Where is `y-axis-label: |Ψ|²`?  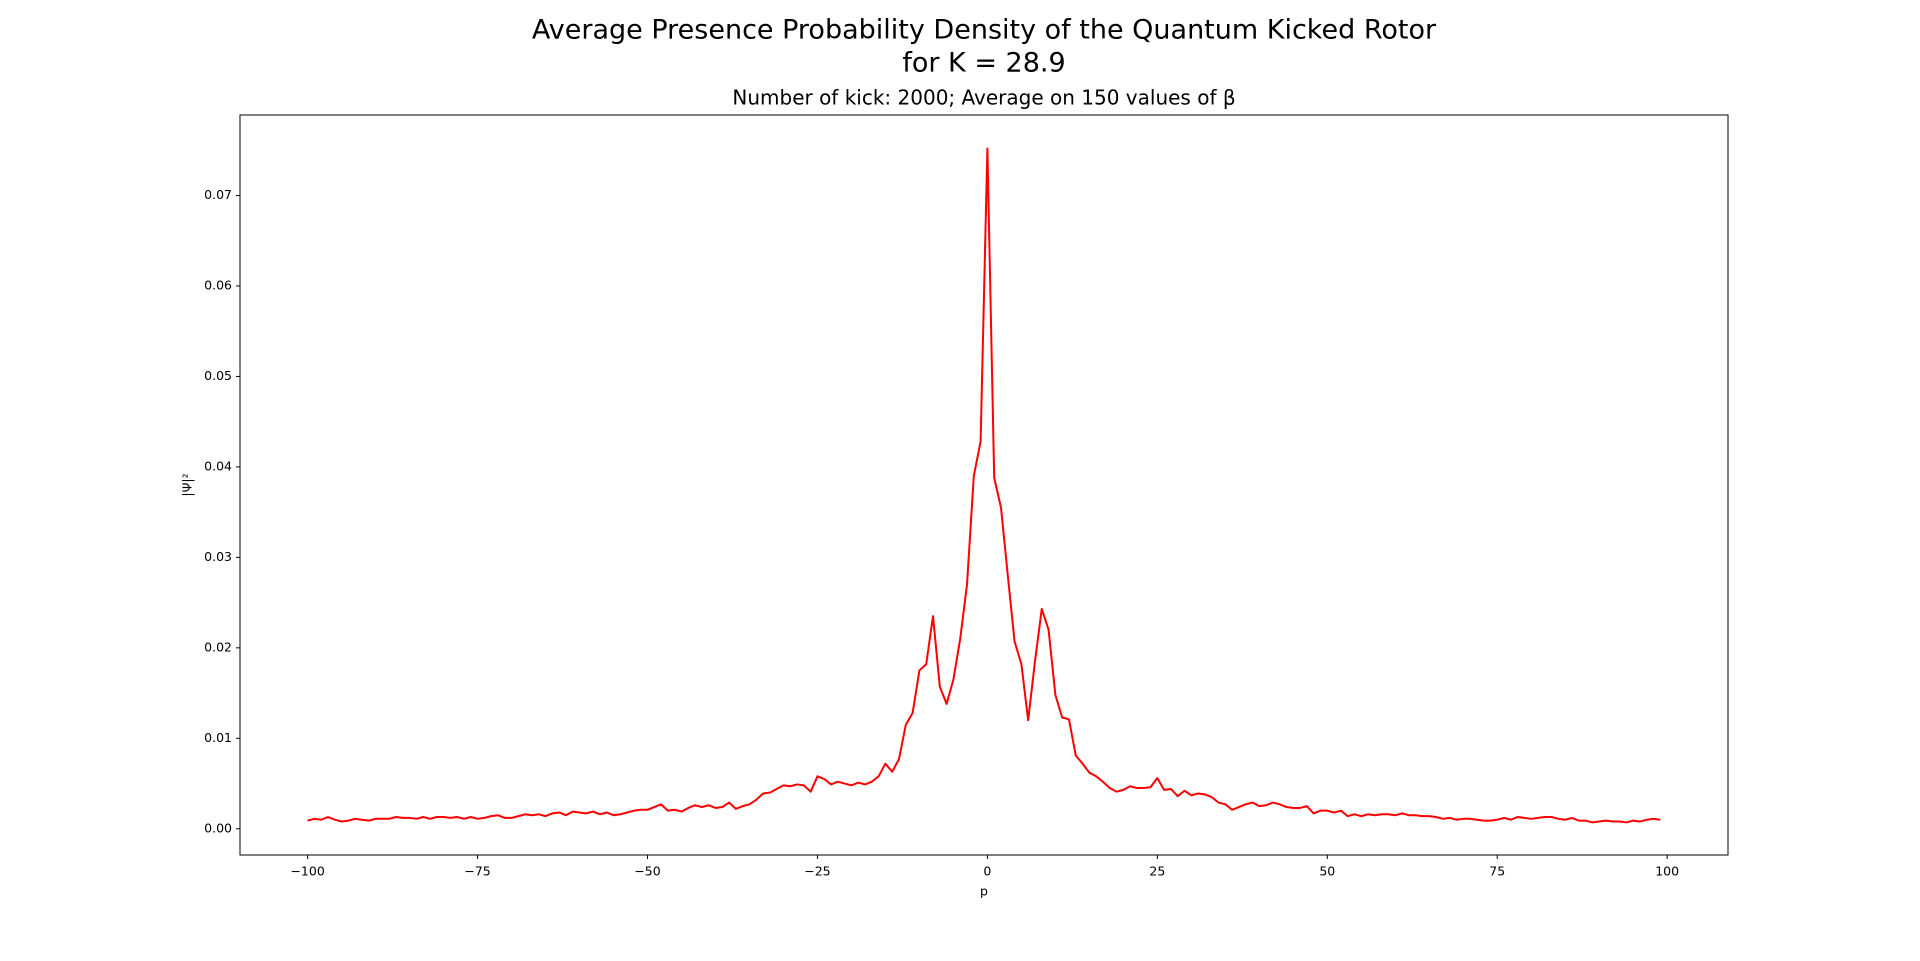
y-axis-label: |Ψ|² is located at coordinates (187, 484).